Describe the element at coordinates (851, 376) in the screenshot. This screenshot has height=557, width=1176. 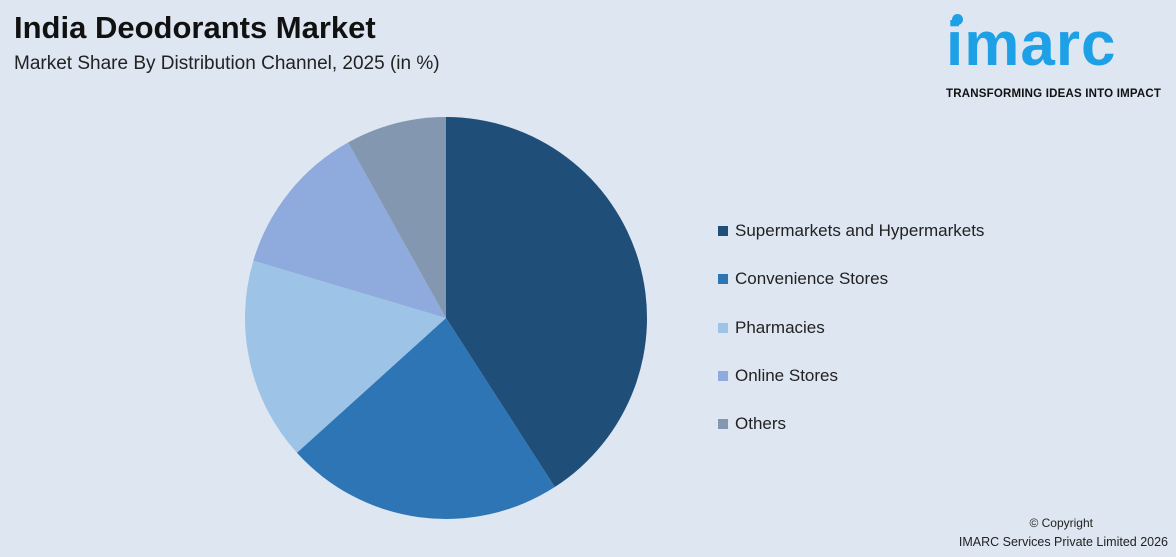
I see `legend-item: Online Stores` at that location.